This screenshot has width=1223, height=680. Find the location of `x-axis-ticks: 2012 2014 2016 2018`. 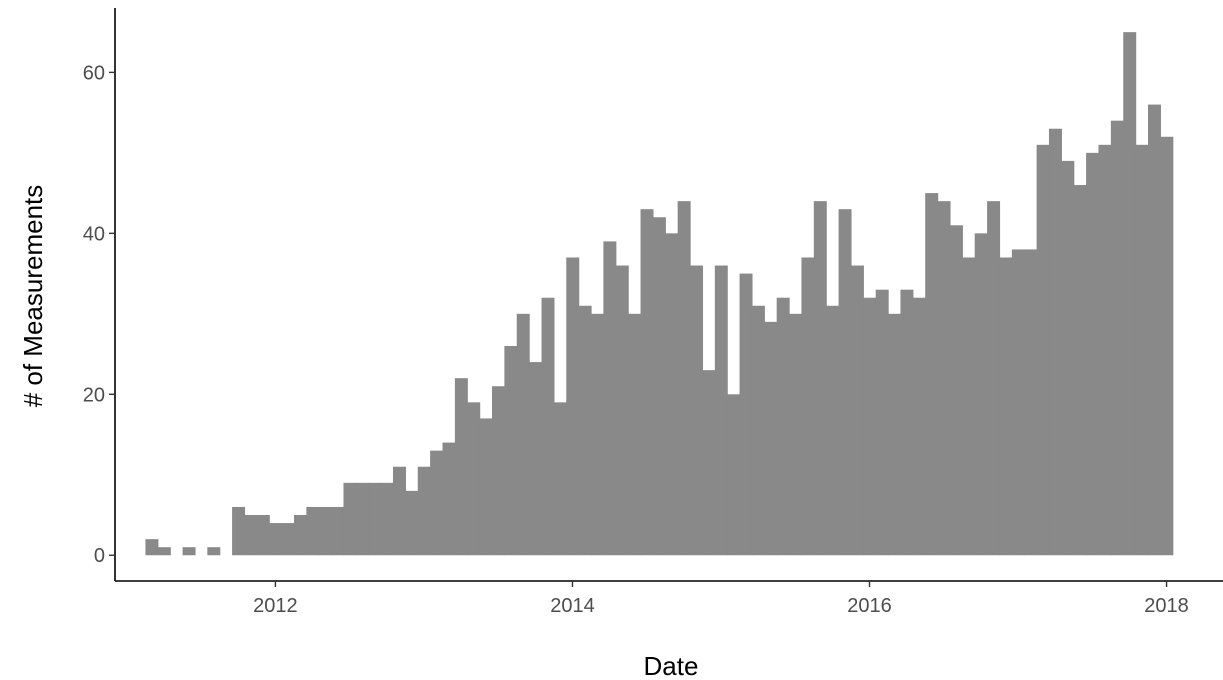

x-axis-ticks: 2012 2014 2016 2018 is located at coordinates (721, 599).